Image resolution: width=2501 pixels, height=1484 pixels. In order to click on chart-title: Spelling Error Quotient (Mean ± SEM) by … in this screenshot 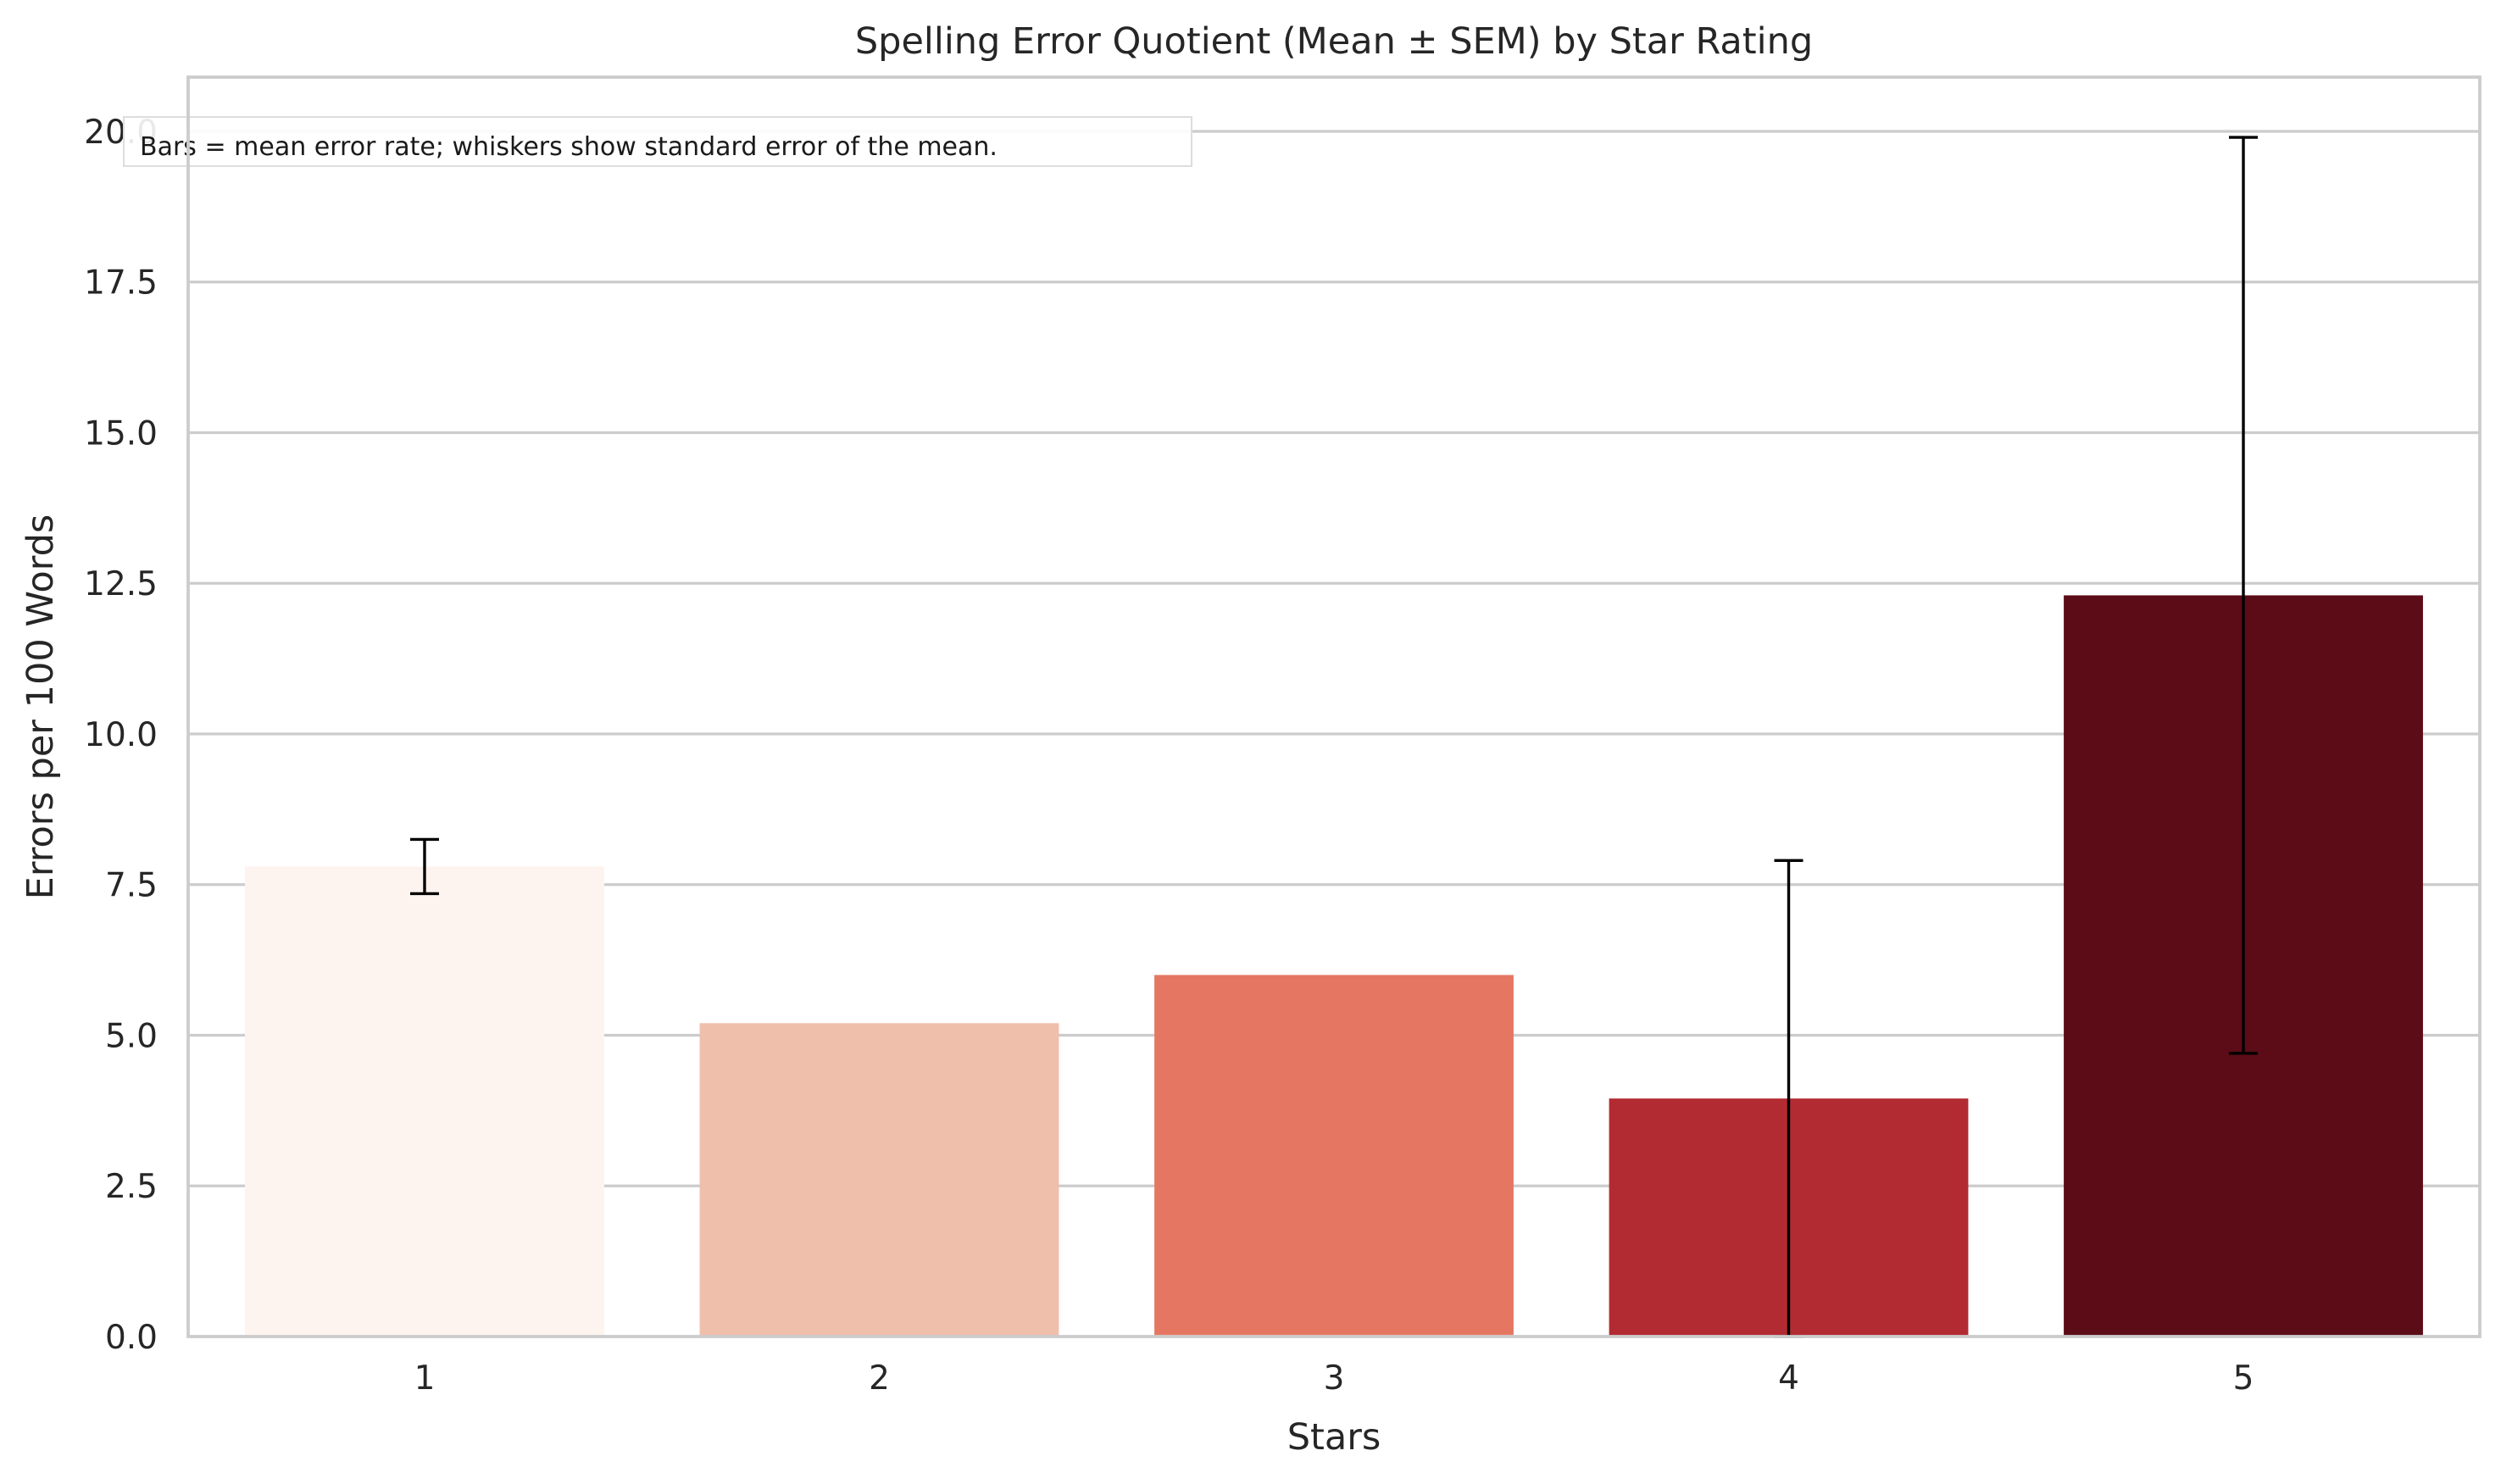, I will do `click(1334, 42)`.